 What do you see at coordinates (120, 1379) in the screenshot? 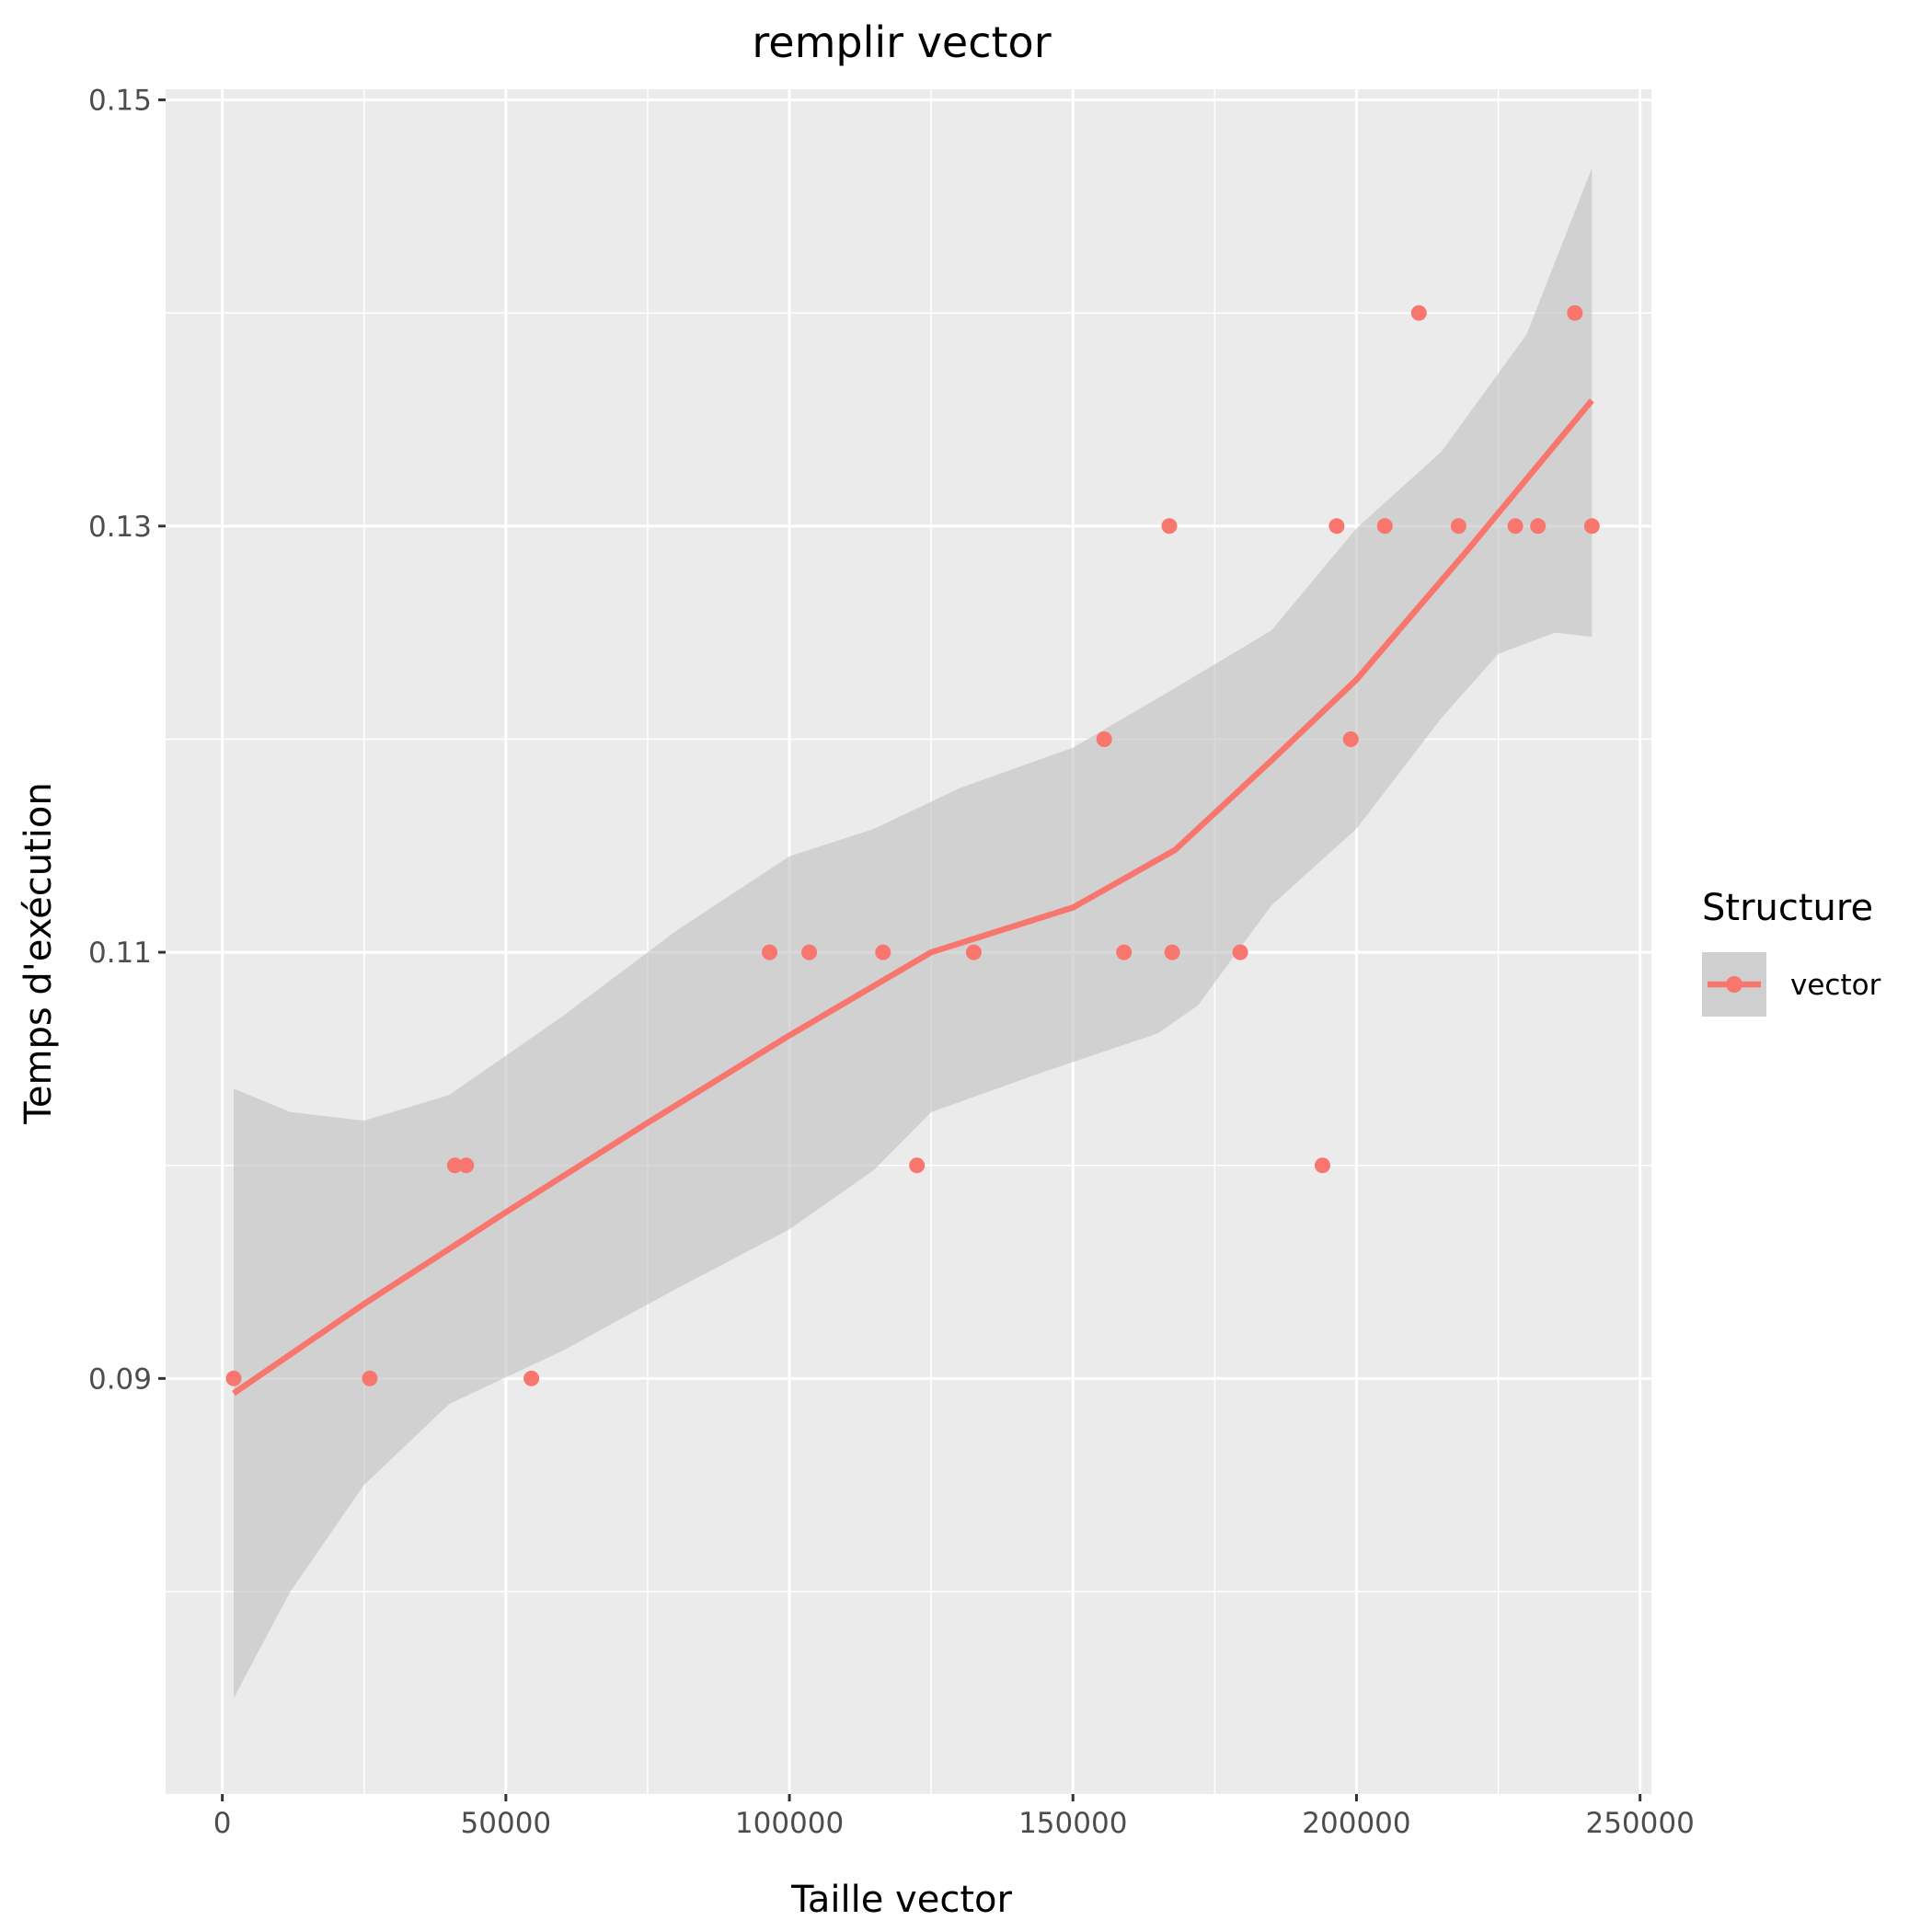
I see `y-tick-label: 0.09` at bounding box center [120, 1379].